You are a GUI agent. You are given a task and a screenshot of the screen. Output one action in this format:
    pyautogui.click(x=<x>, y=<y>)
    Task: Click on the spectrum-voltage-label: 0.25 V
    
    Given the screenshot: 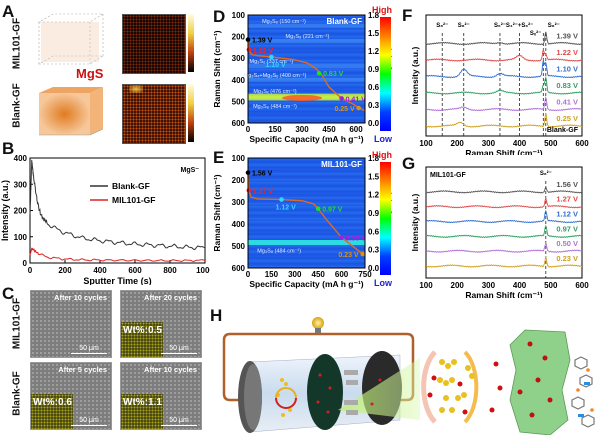 What is the action you would take?
    pyautogui.click(x=567, y=118)
    